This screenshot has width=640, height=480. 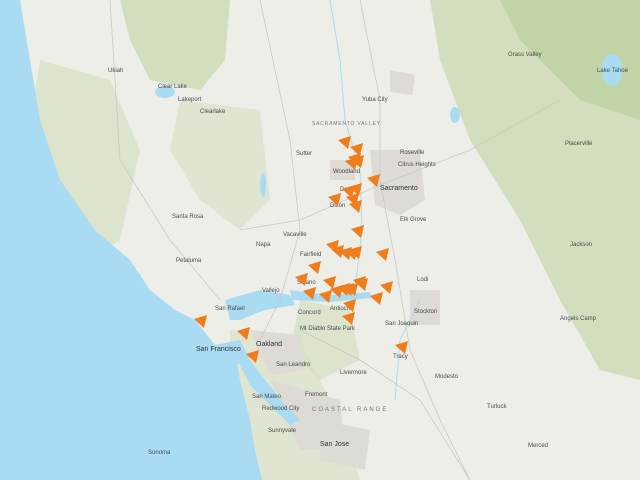 What do you see at coordinates (260, 305) in the screenshot?
I see `san-pablo-bay` at bounding box center [260, 305].